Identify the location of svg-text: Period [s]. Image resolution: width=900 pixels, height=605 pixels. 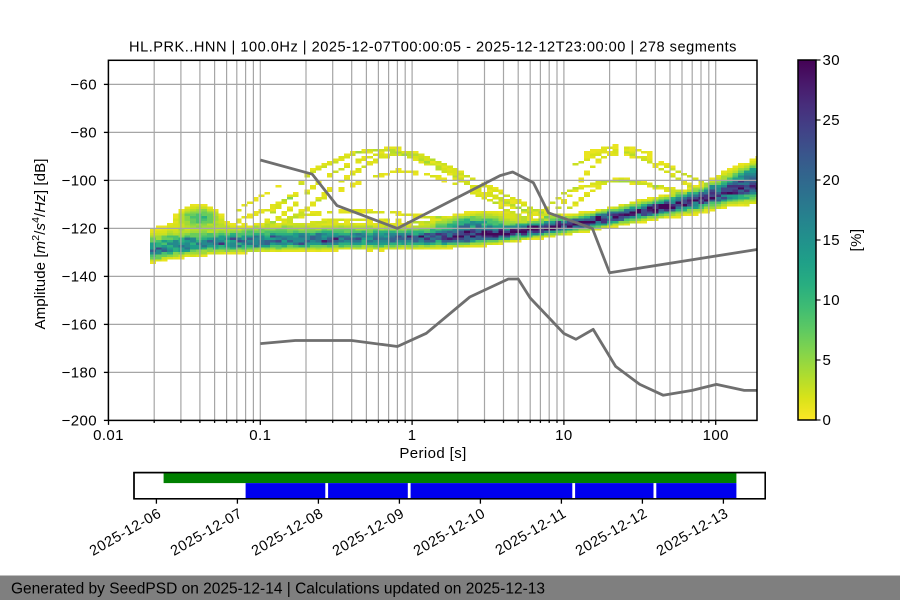
(432, 453).